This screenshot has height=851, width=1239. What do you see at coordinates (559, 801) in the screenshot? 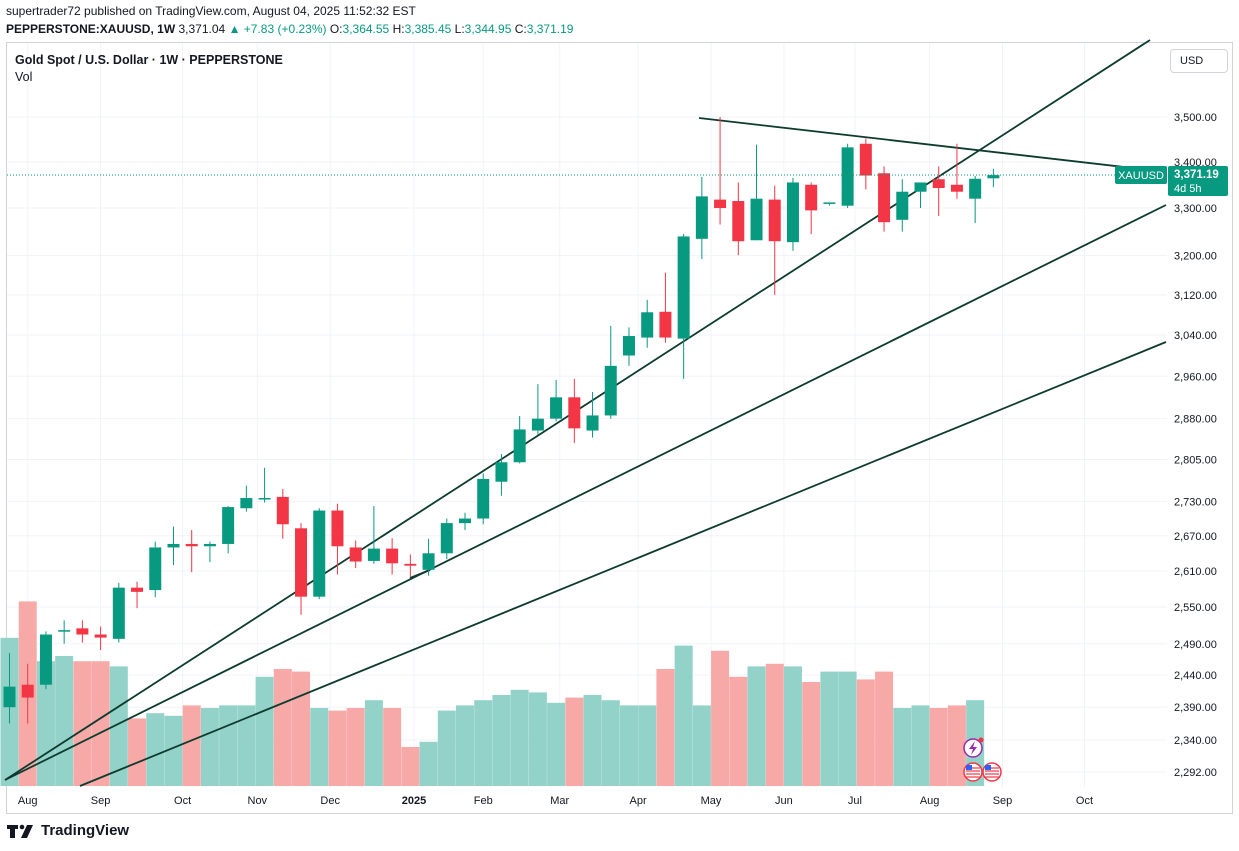
I see `x-tick-label: Mar` at bounding box center [559, 801].